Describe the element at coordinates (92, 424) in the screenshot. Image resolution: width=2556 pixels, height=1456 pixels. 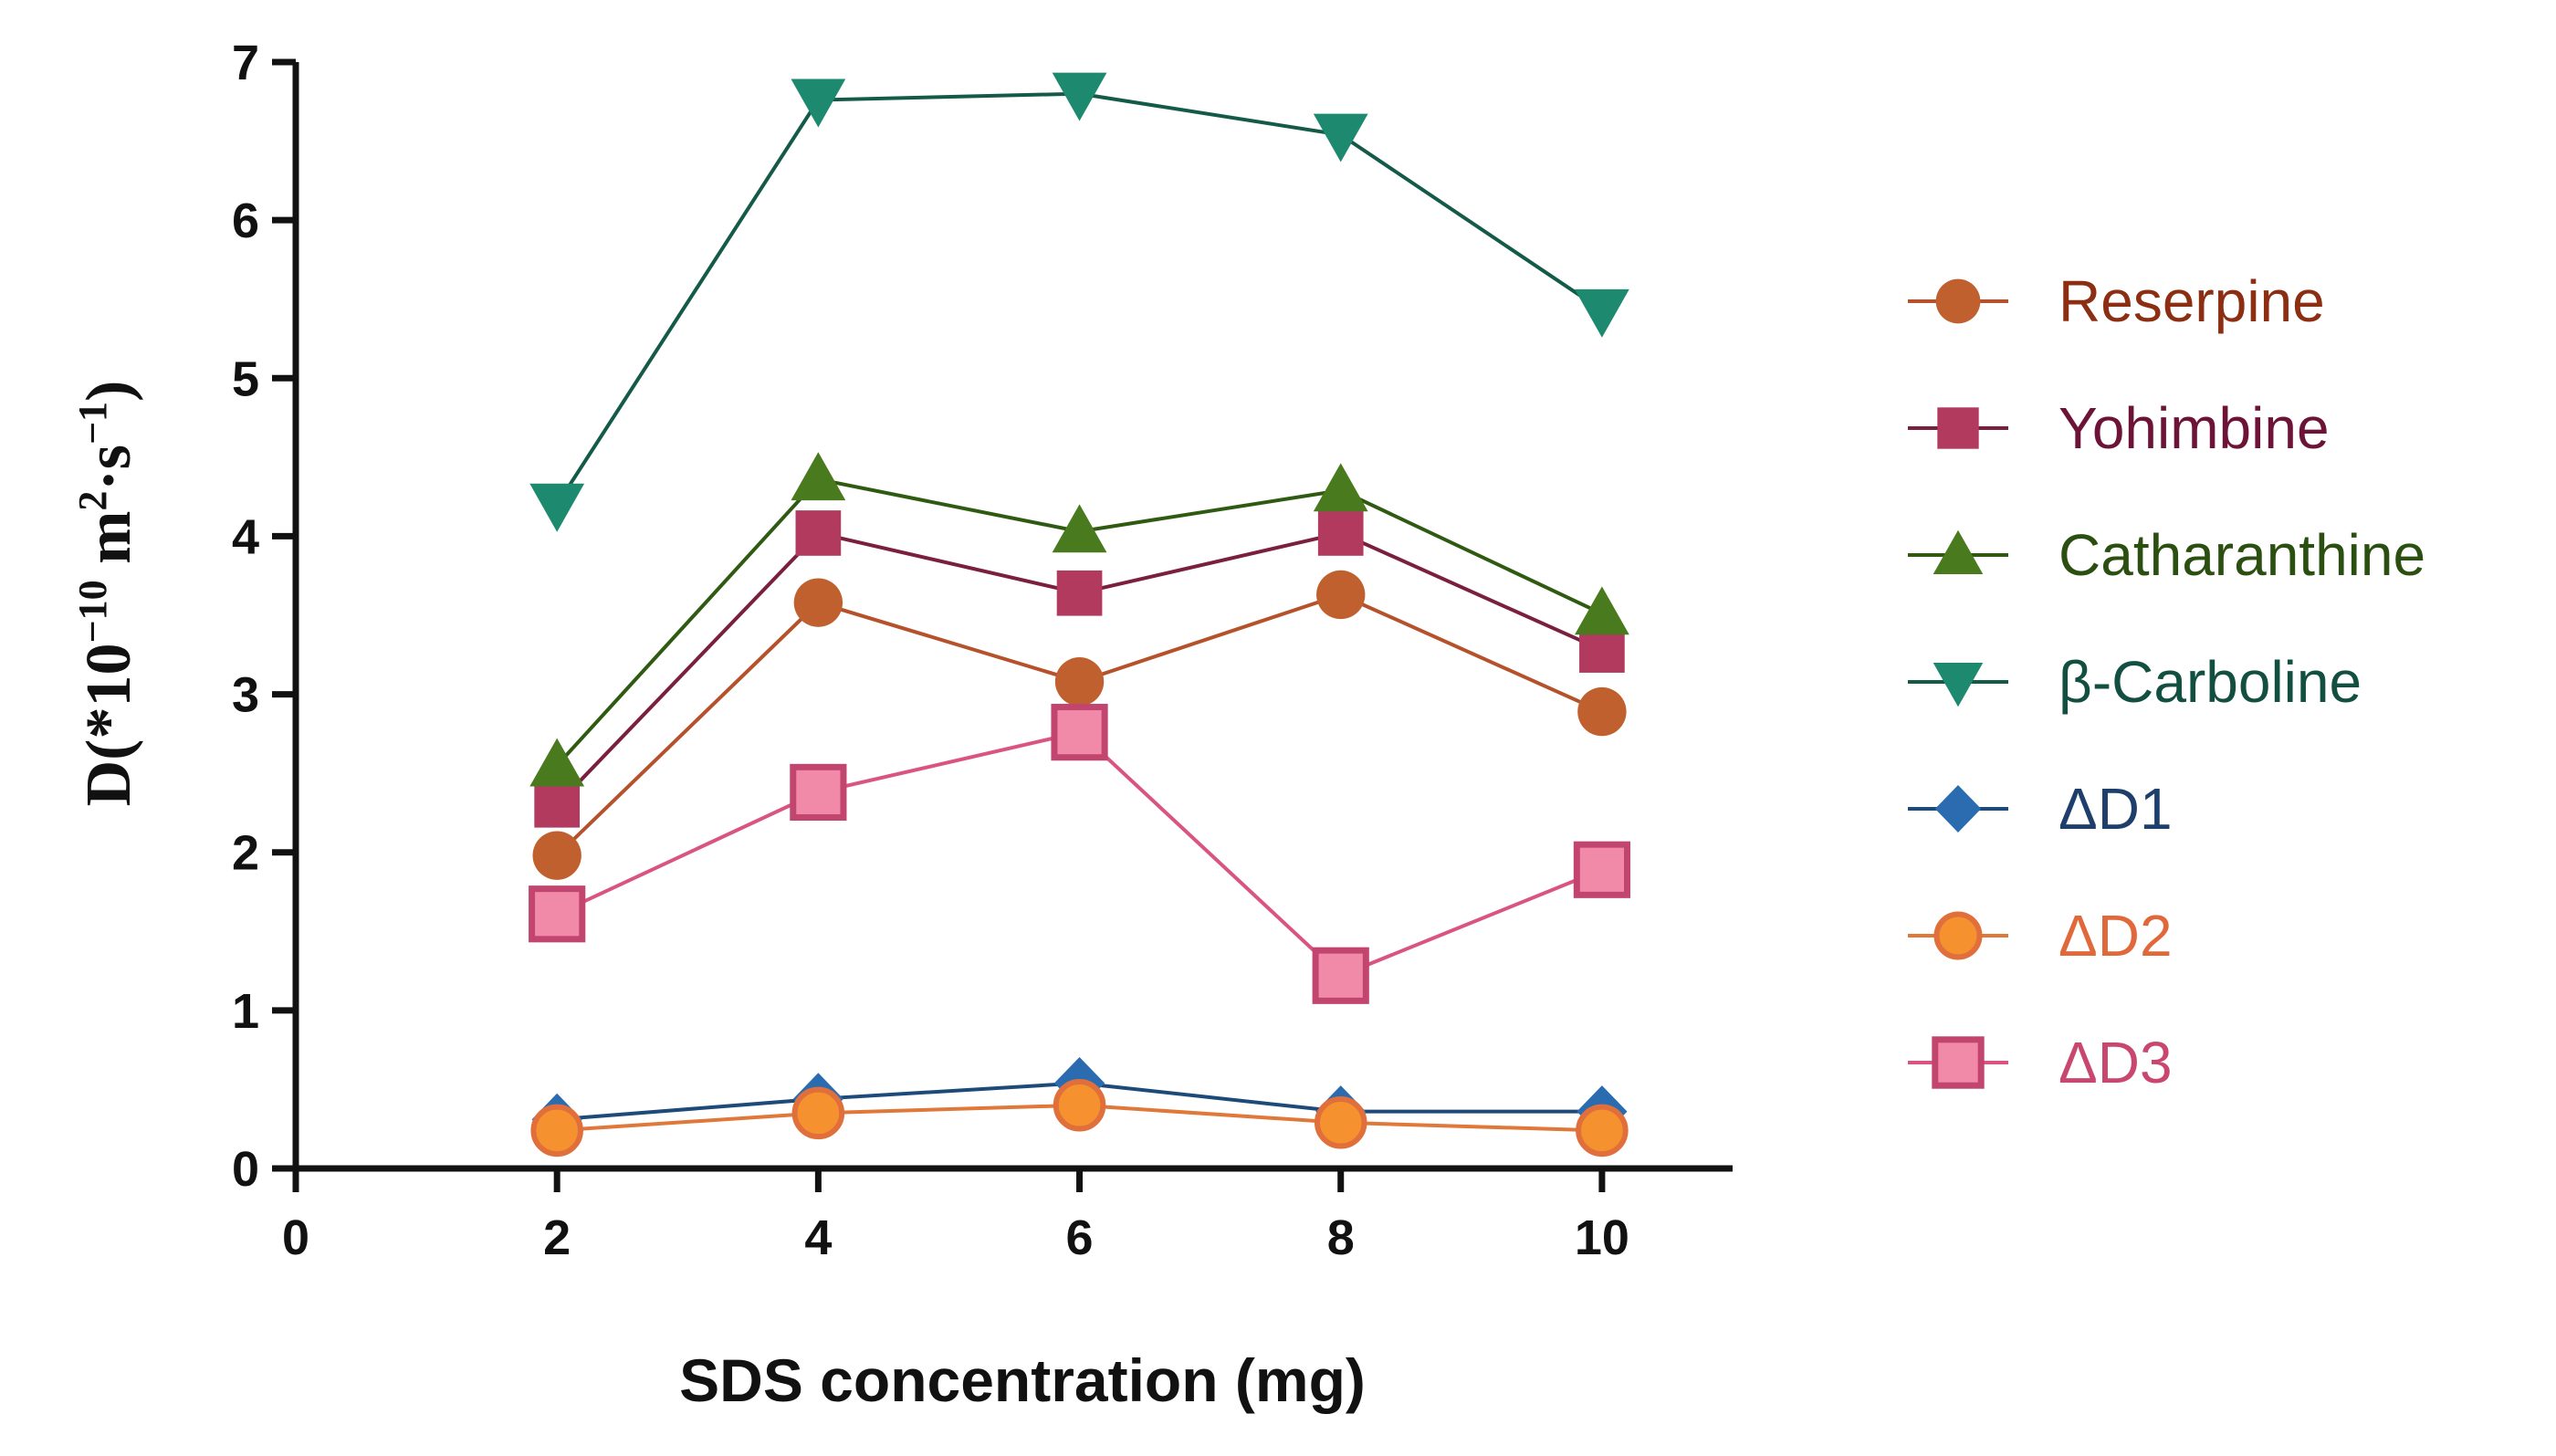
I see `y-axis-title-exp3: −1` at that location.